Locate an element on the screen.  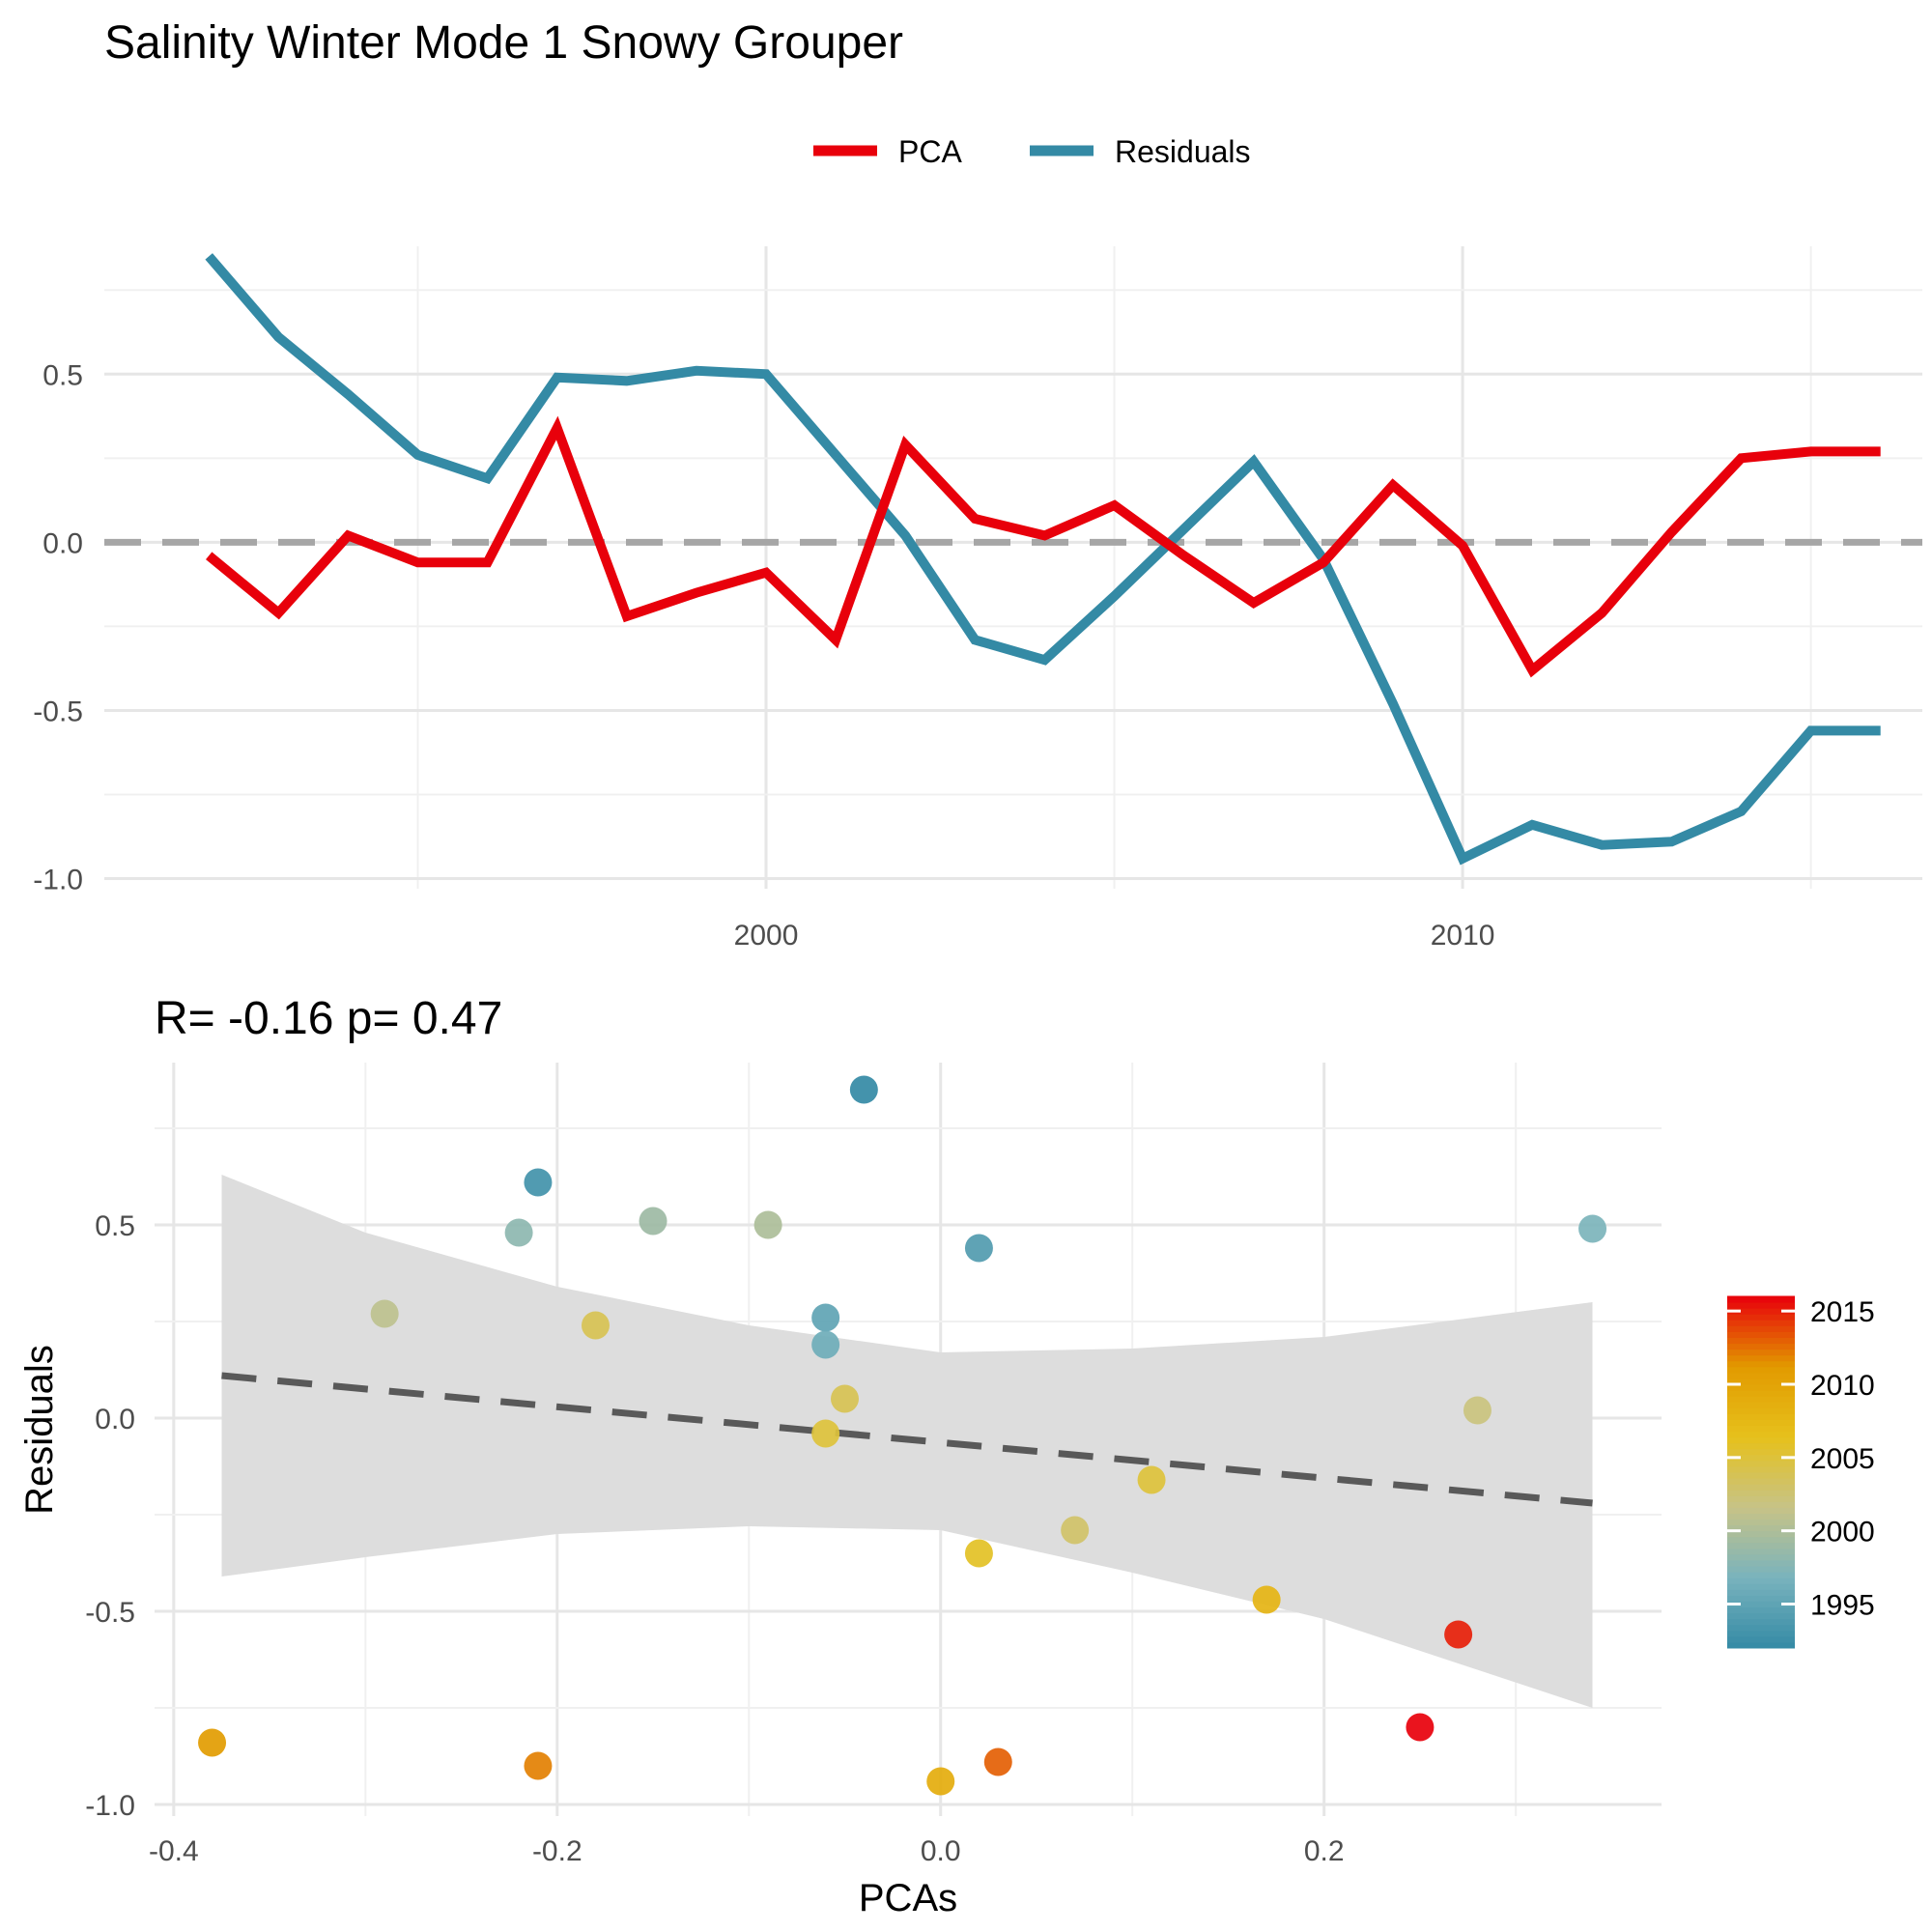
colorbar-tick-label: 2005 is located at coordinates (1842, 1459).